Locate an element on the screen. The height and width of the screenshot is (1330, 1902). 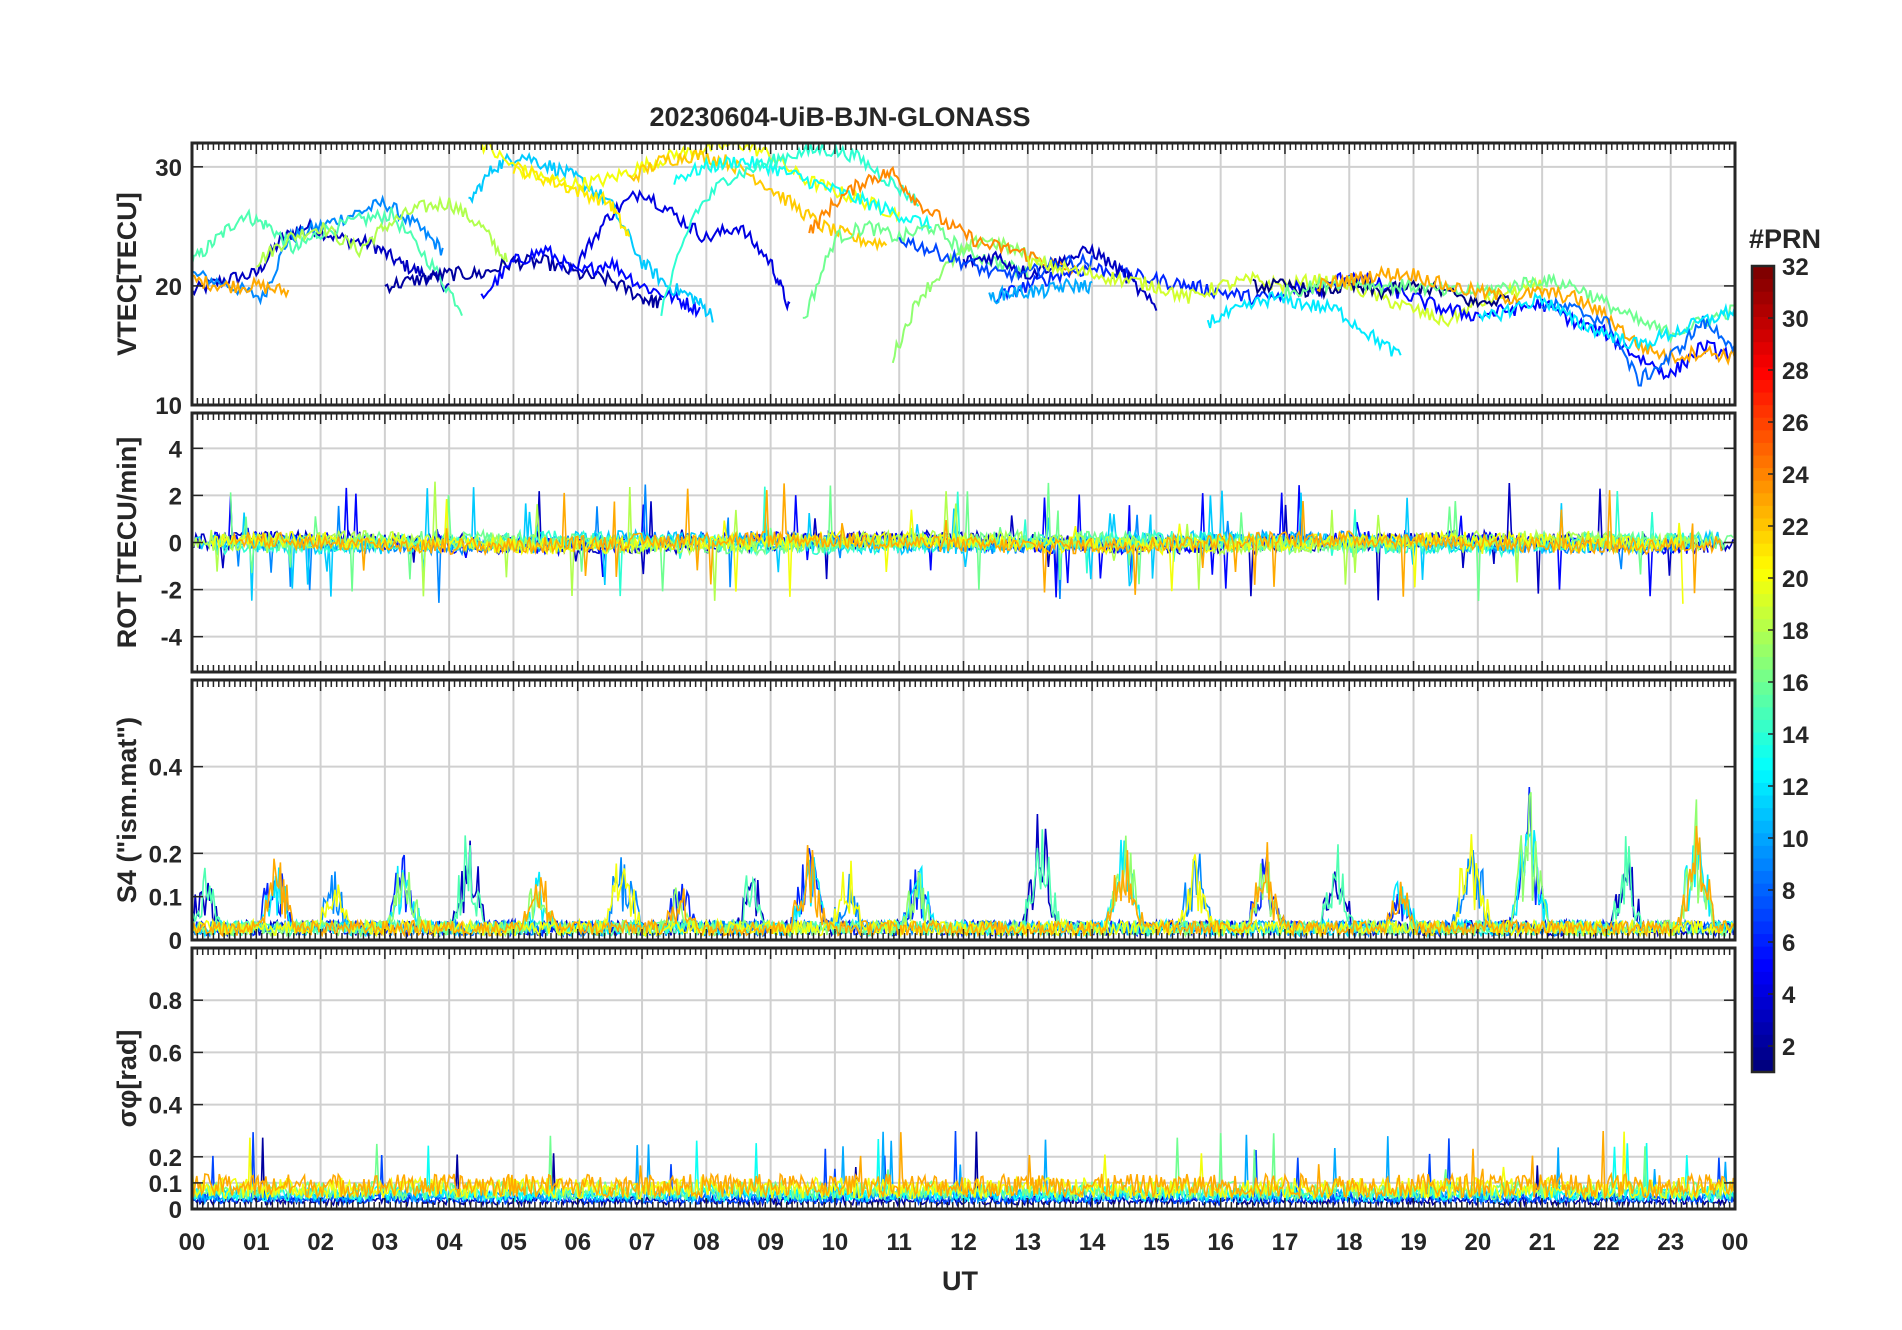
y-tick-label: 0.4 is located at coordinates (166, 768).